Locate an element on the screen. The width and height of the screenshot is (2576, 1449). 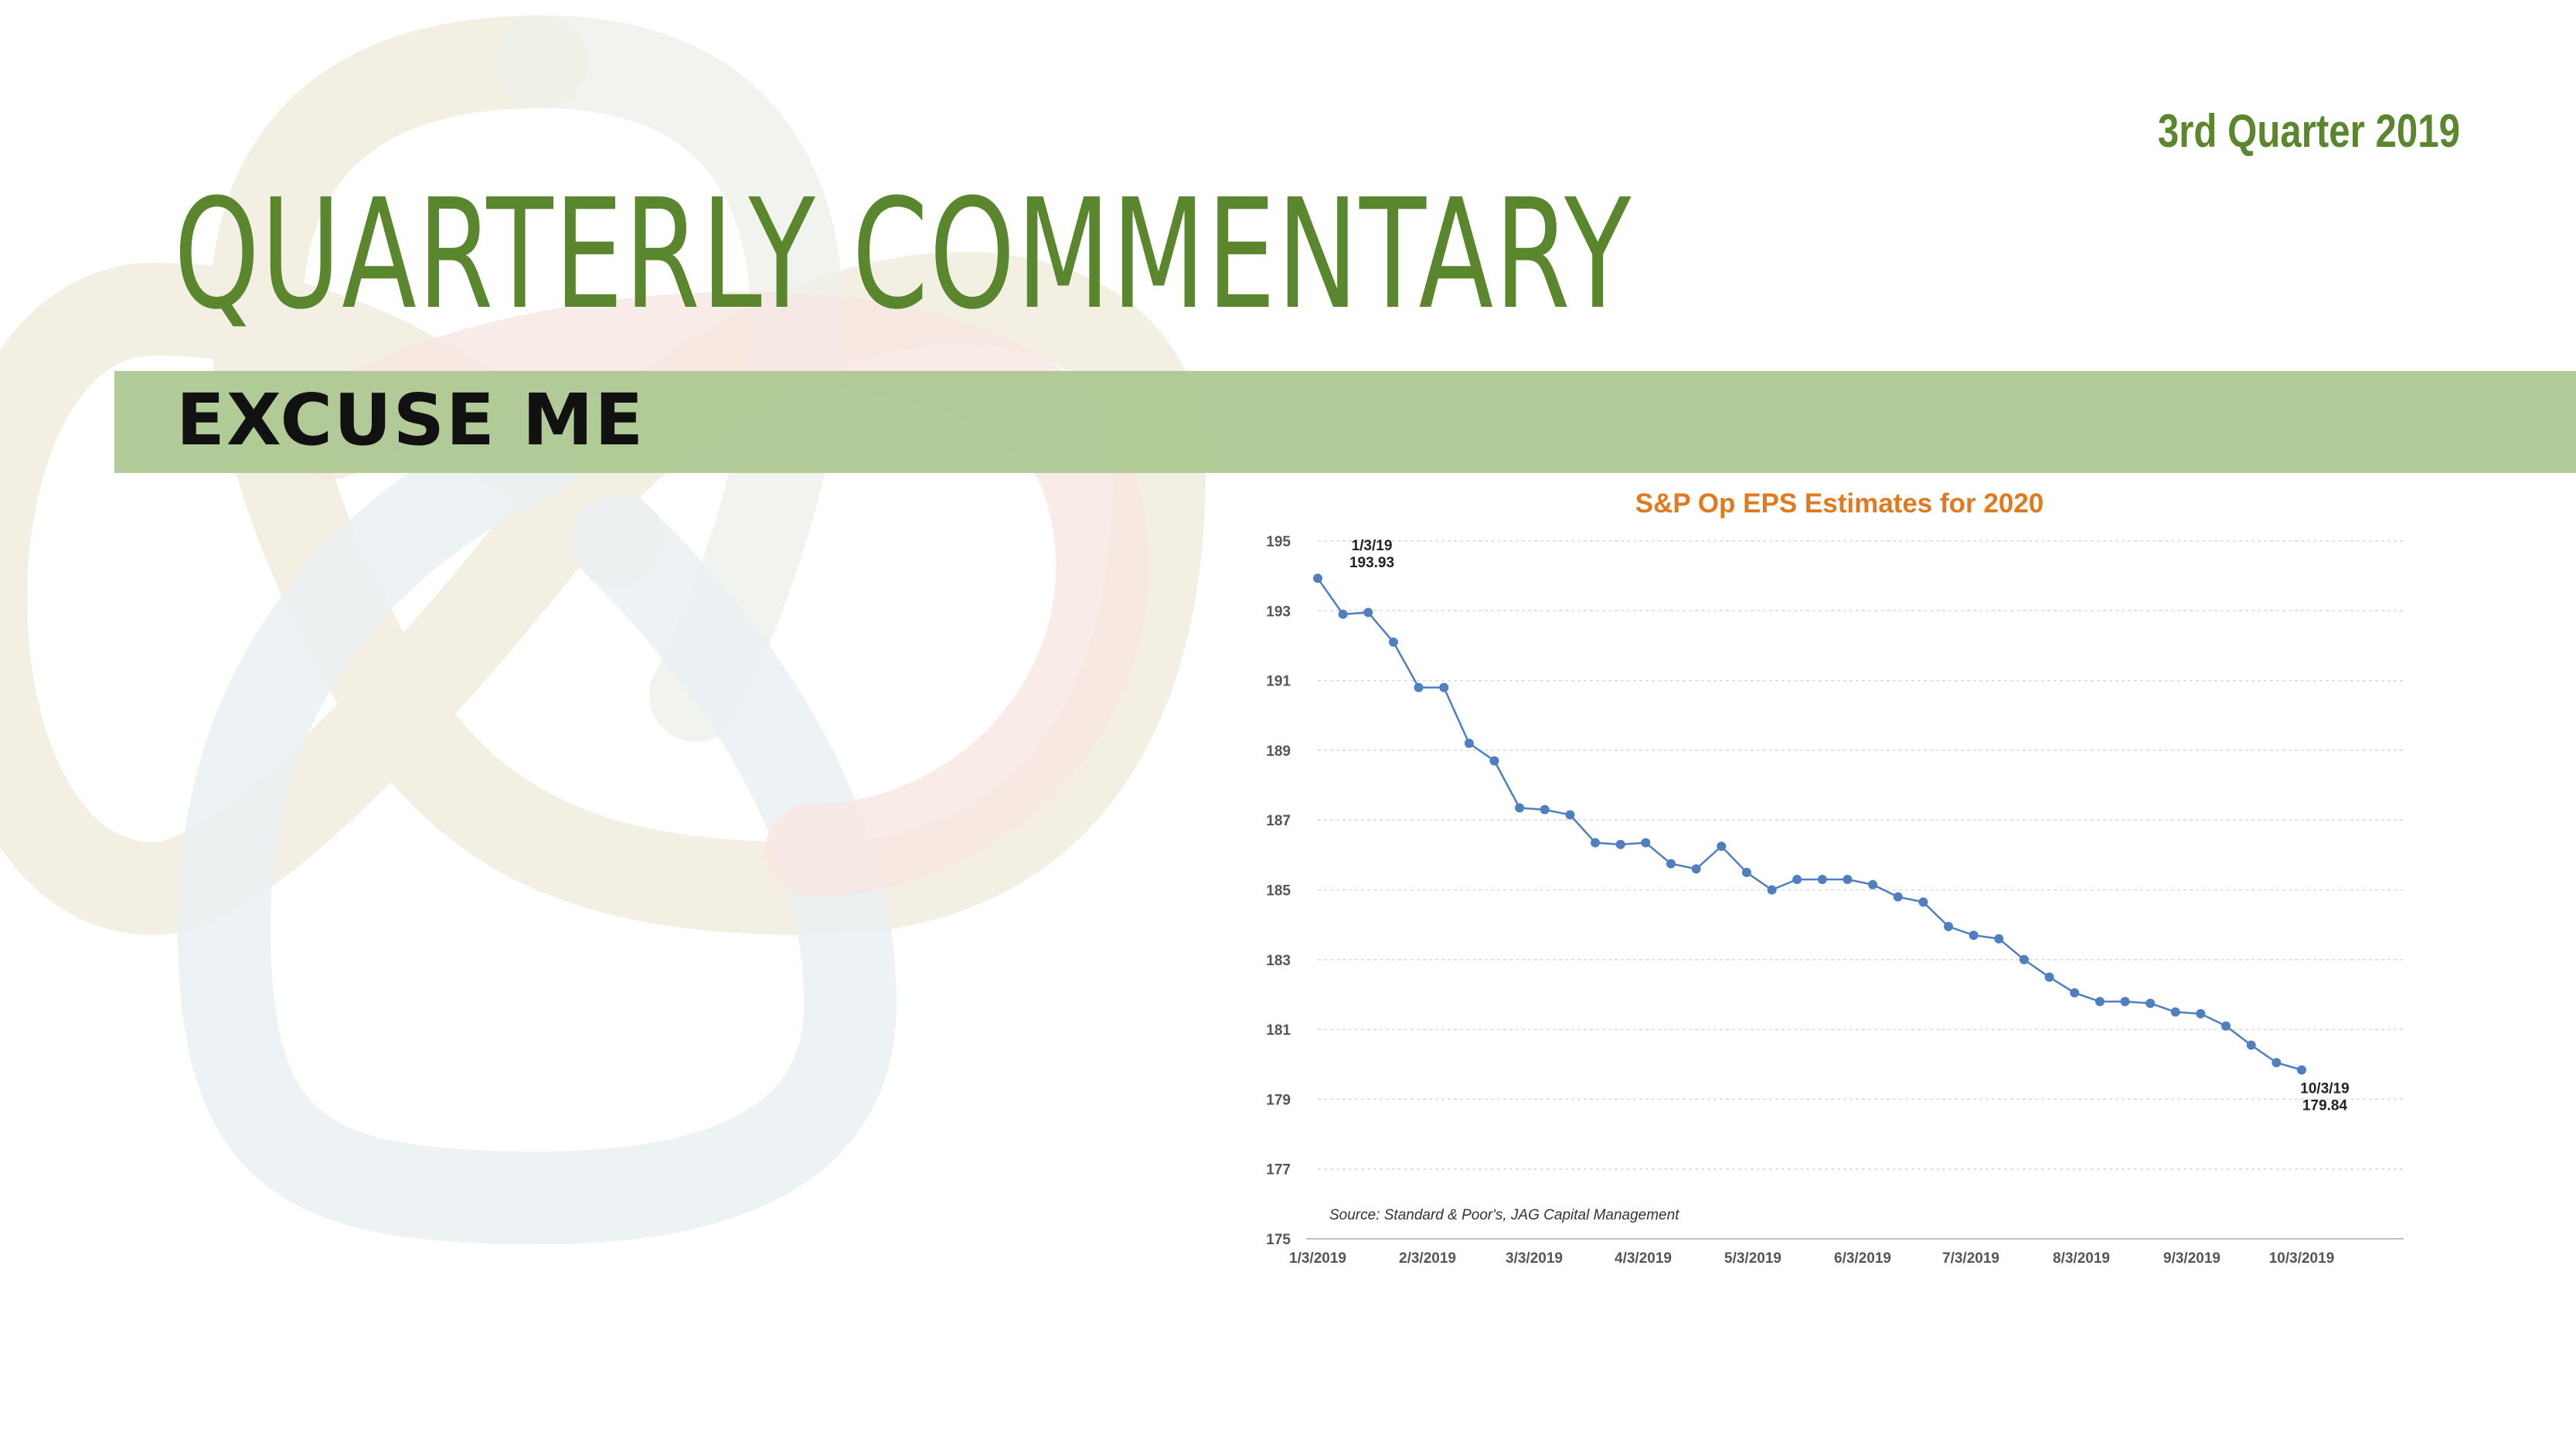
y-tick-label: 187 is located at coordinates (1278, 821).